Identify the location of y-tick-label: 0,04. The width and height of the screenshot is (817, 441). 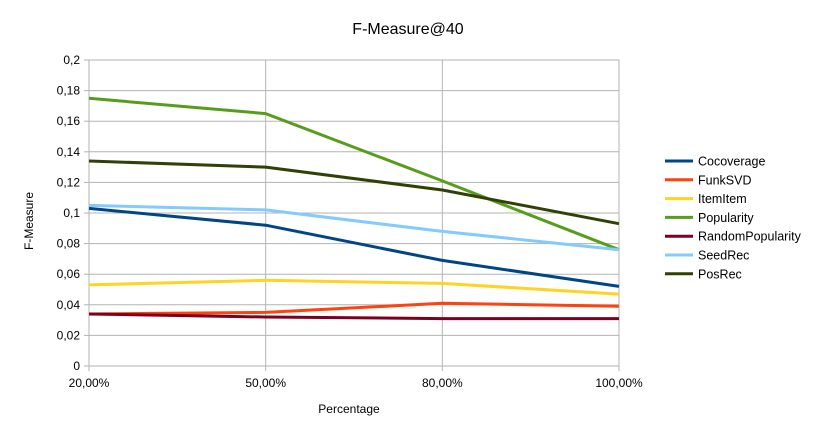
(69, 305).